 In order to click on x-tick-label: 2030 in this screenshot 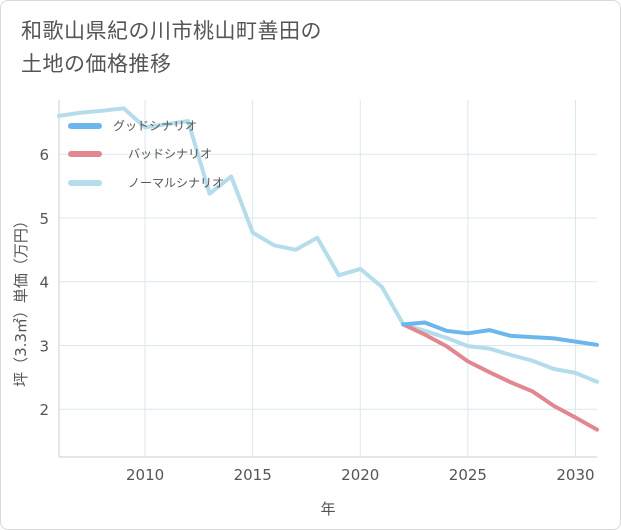, I will do `click(575, 475)`.